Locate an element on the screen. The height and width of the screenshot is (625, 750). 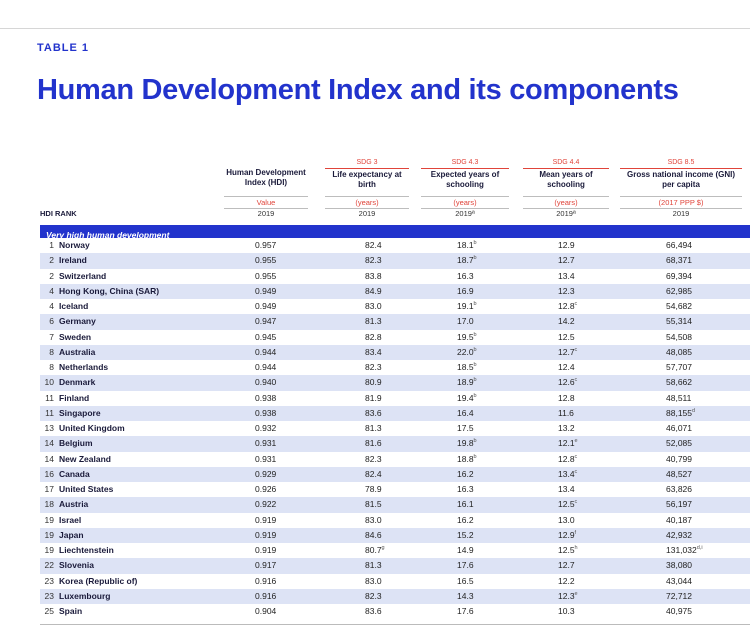
table-row: 23 Luxembourg 0.916 82.3 14.3 12.3e 72,712 is located at coordinates (395, 596).